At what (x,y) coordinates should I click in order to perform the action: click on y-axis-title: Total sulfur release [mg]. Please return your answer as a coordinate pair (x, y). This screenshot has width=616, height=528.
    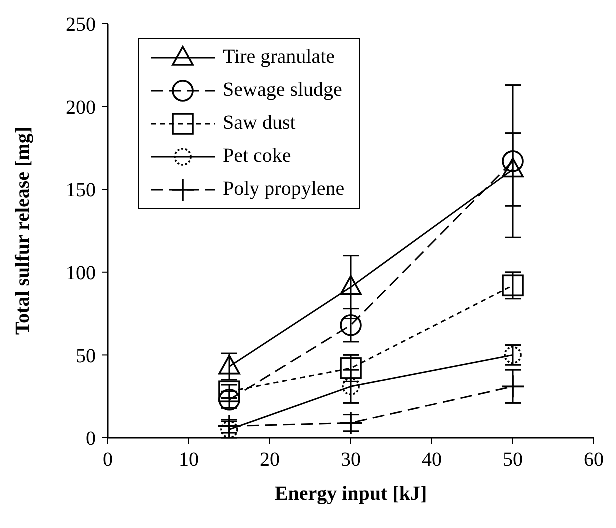
    Looking at the image, I should click on (23, 231).